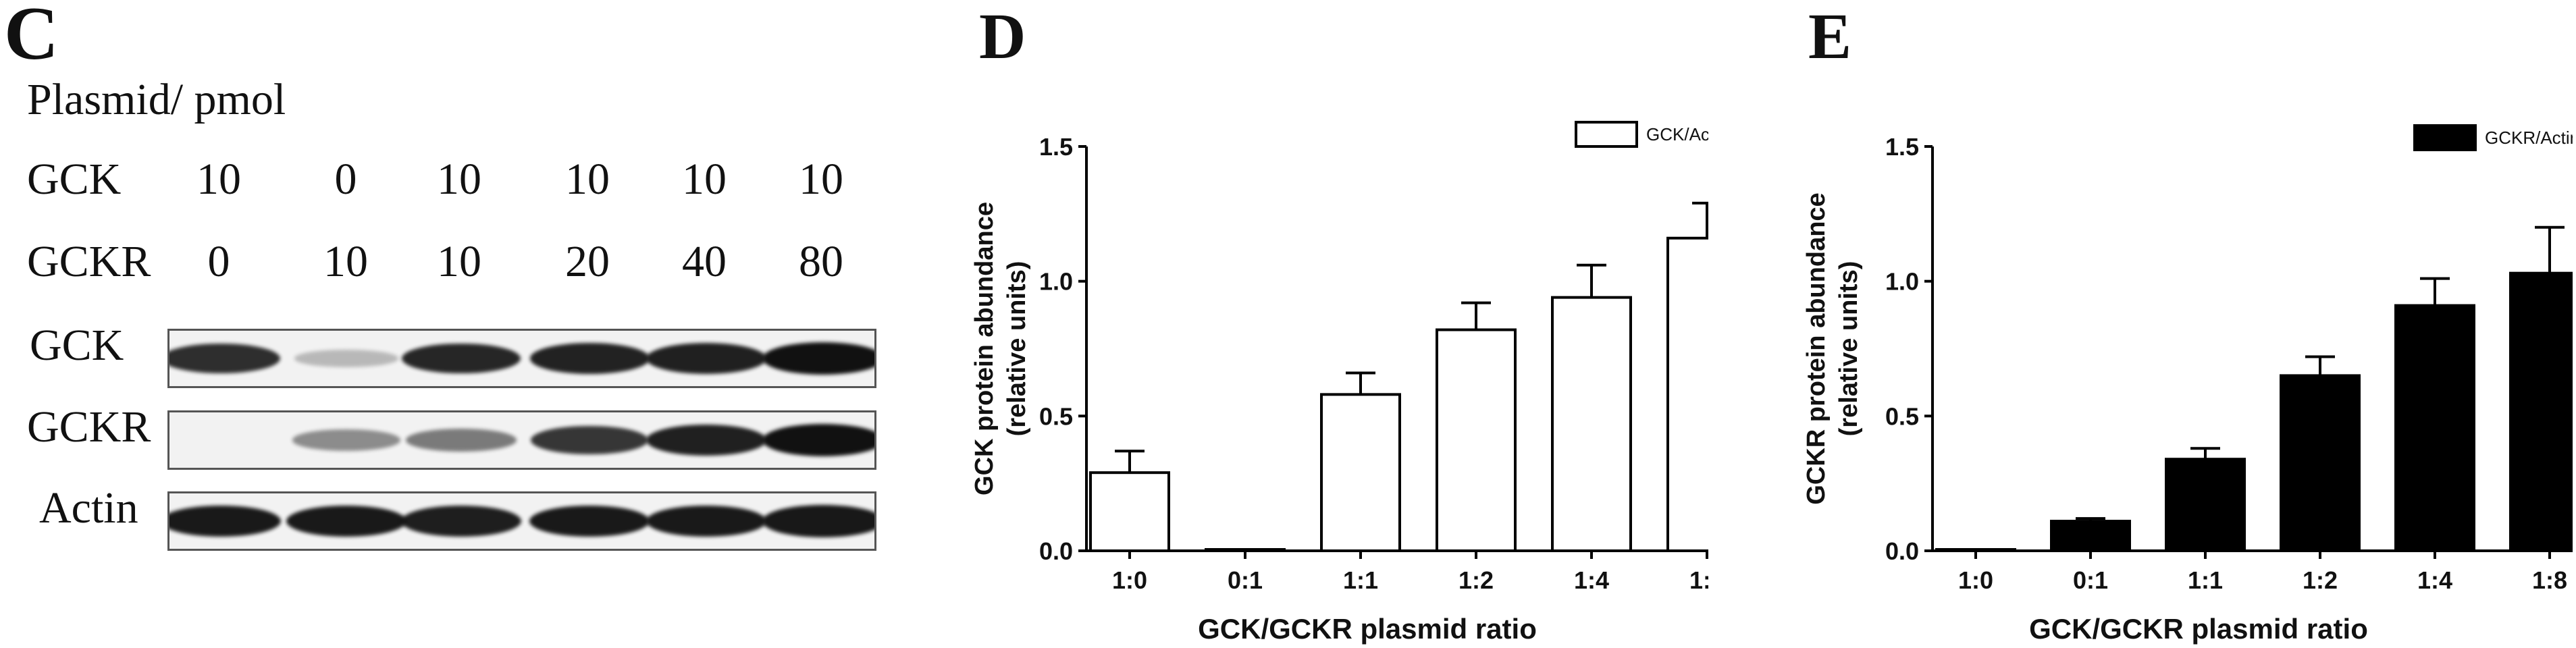 The image size is (2576, 648). Describe the element at coordinates (89, 508) in the screenshot. I see `blot-label-actin: Actin` at that location.